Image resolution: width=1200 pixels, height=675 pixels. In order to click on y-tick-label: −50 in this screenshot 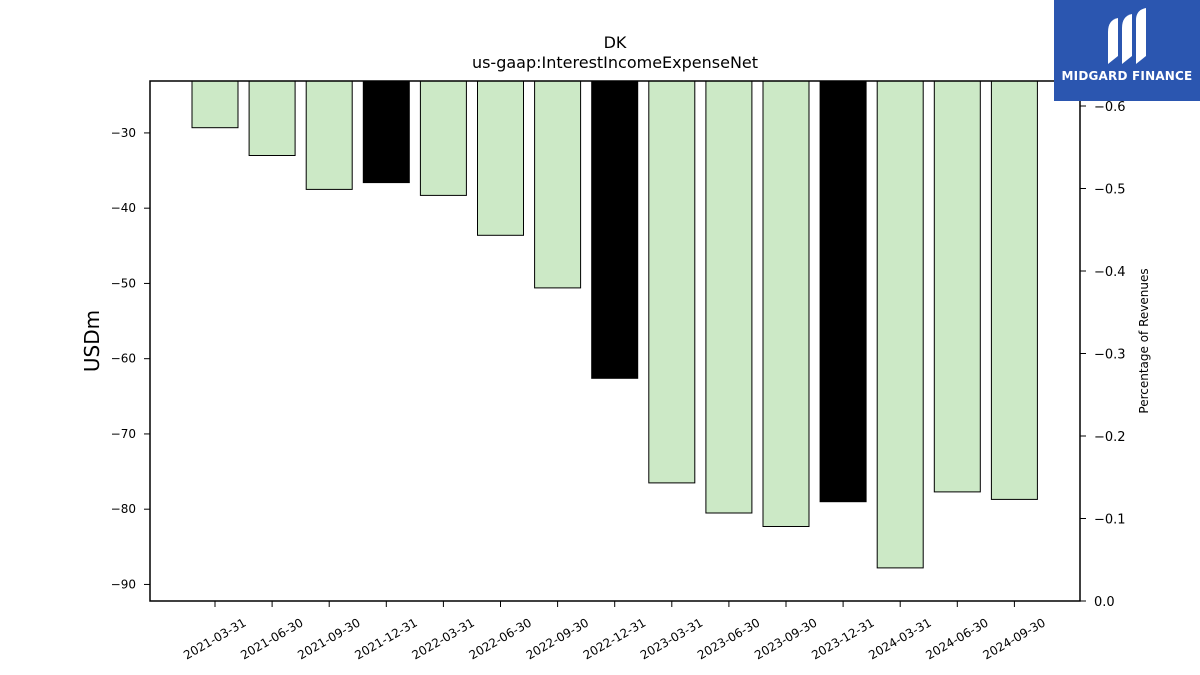, I will do `click(123, 283)`.